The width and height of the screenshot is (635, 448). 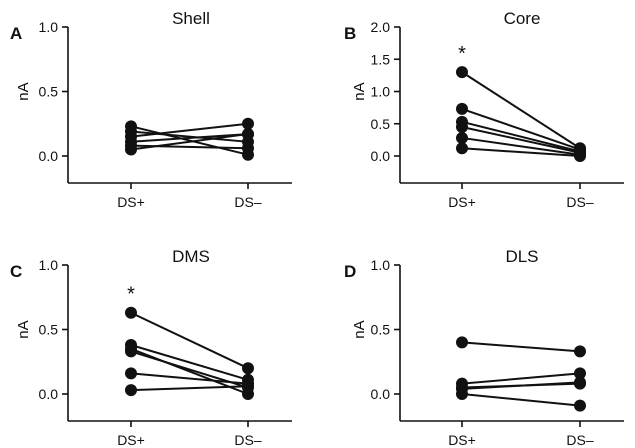 What do you see at coordinates (381, 59) in the screenshot?
I see `y-tick-label: 1.5` at bounding box center [381, 59].